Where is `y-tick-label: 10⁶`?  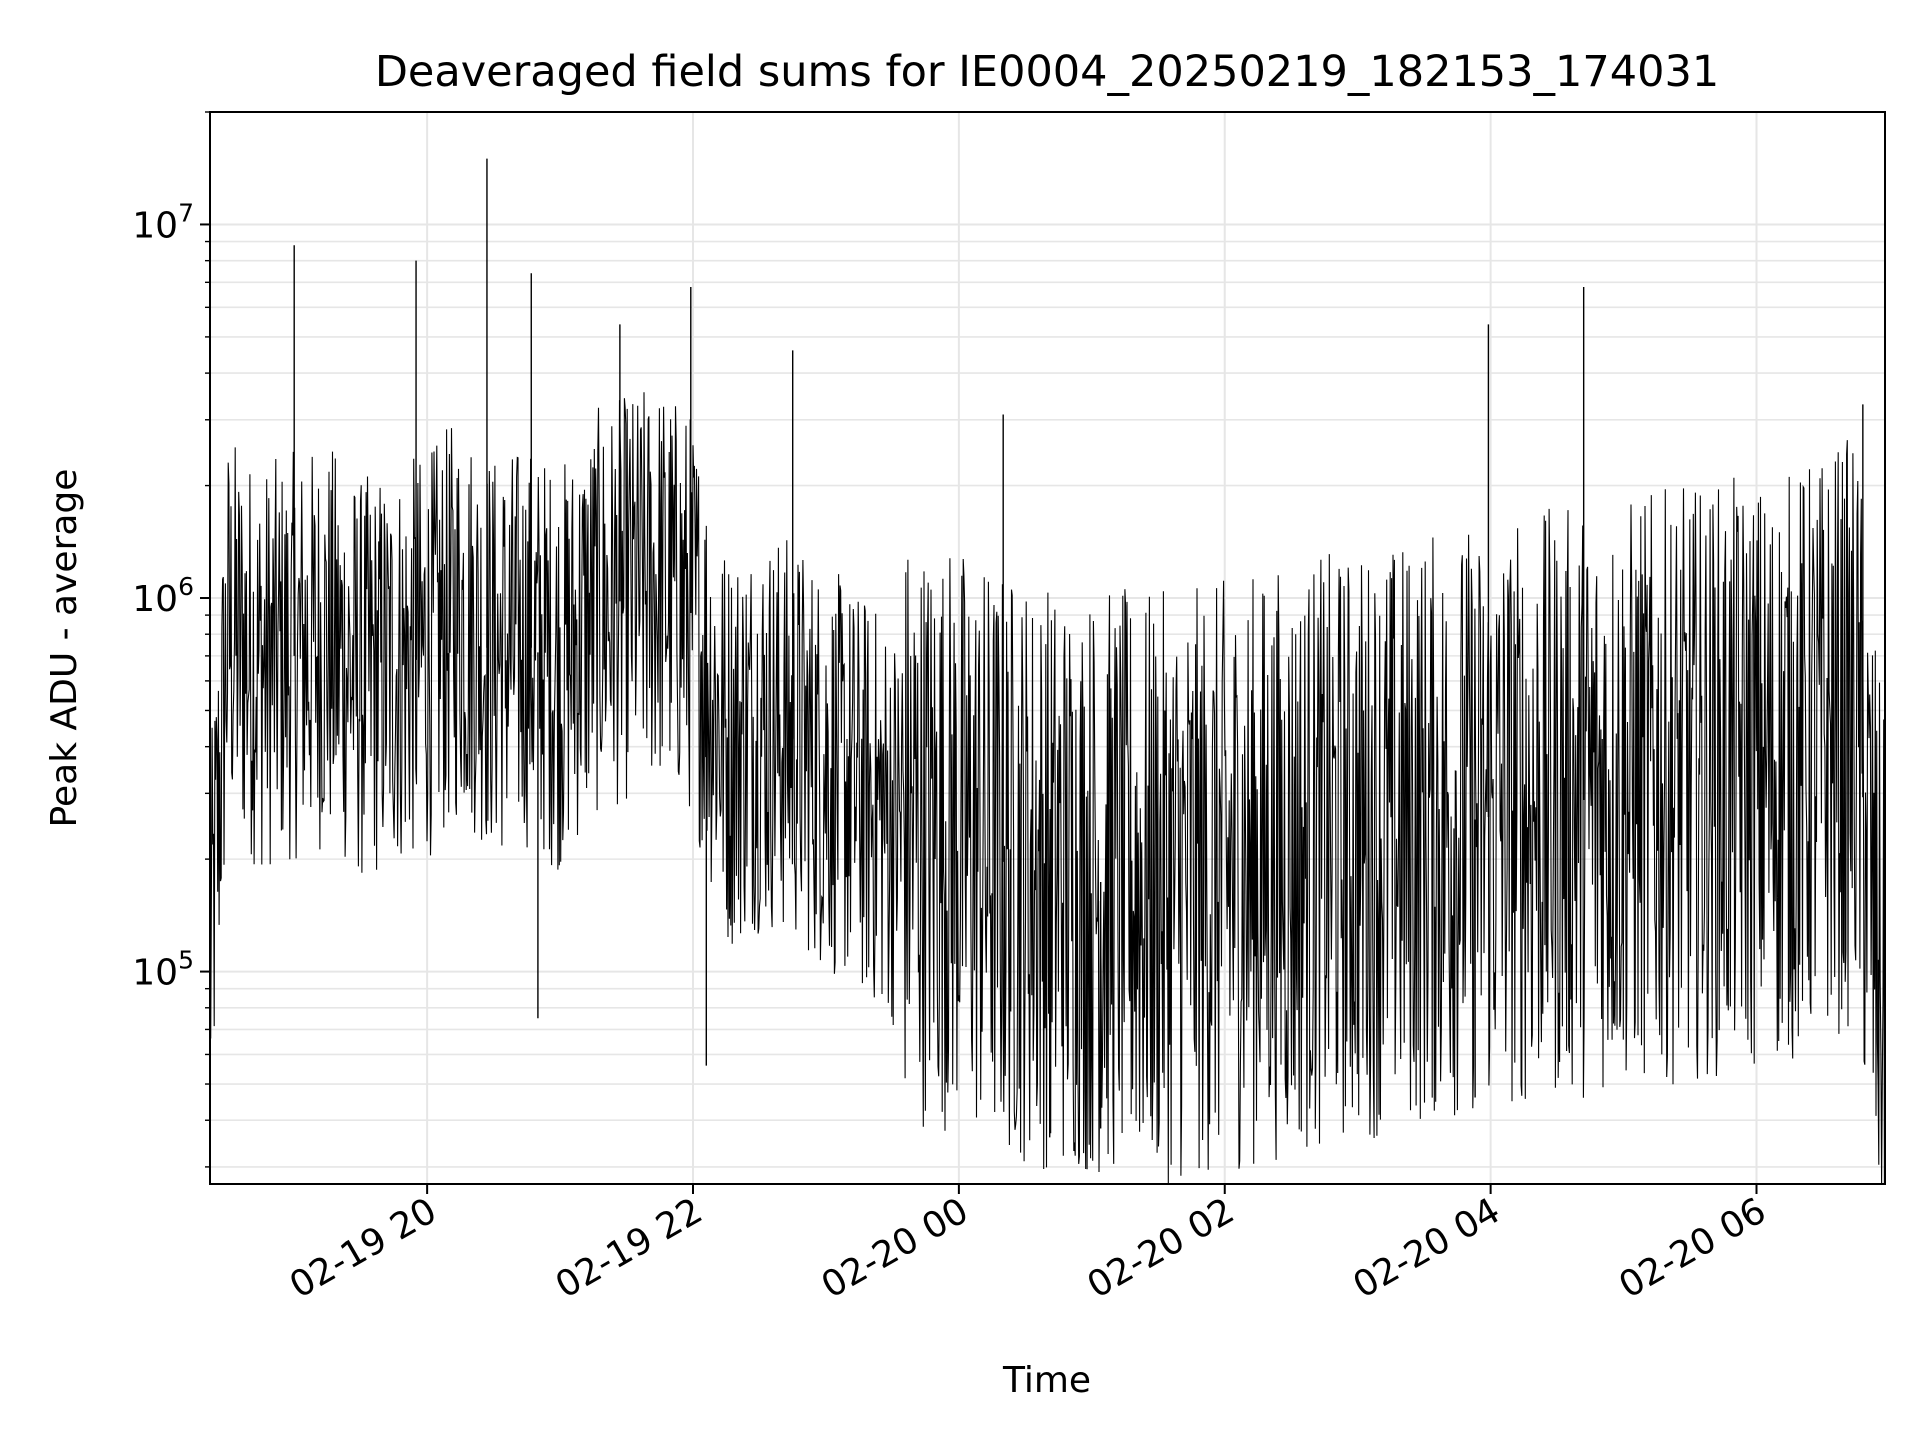
y-tick-label: 10⁶ is located at coordinates (163, 596).